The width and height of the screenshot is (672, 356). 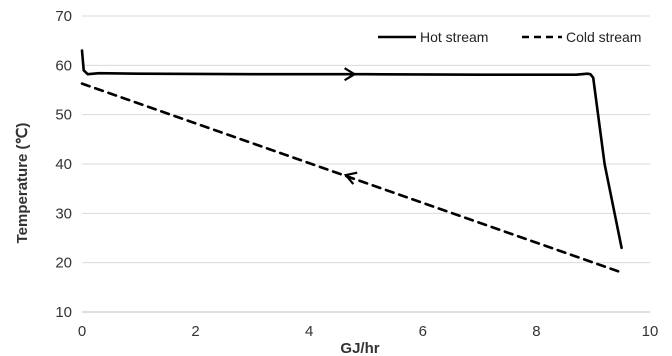 I want to click on legend-label-hot-stream: Hot stream, so click(x=454, y=37).